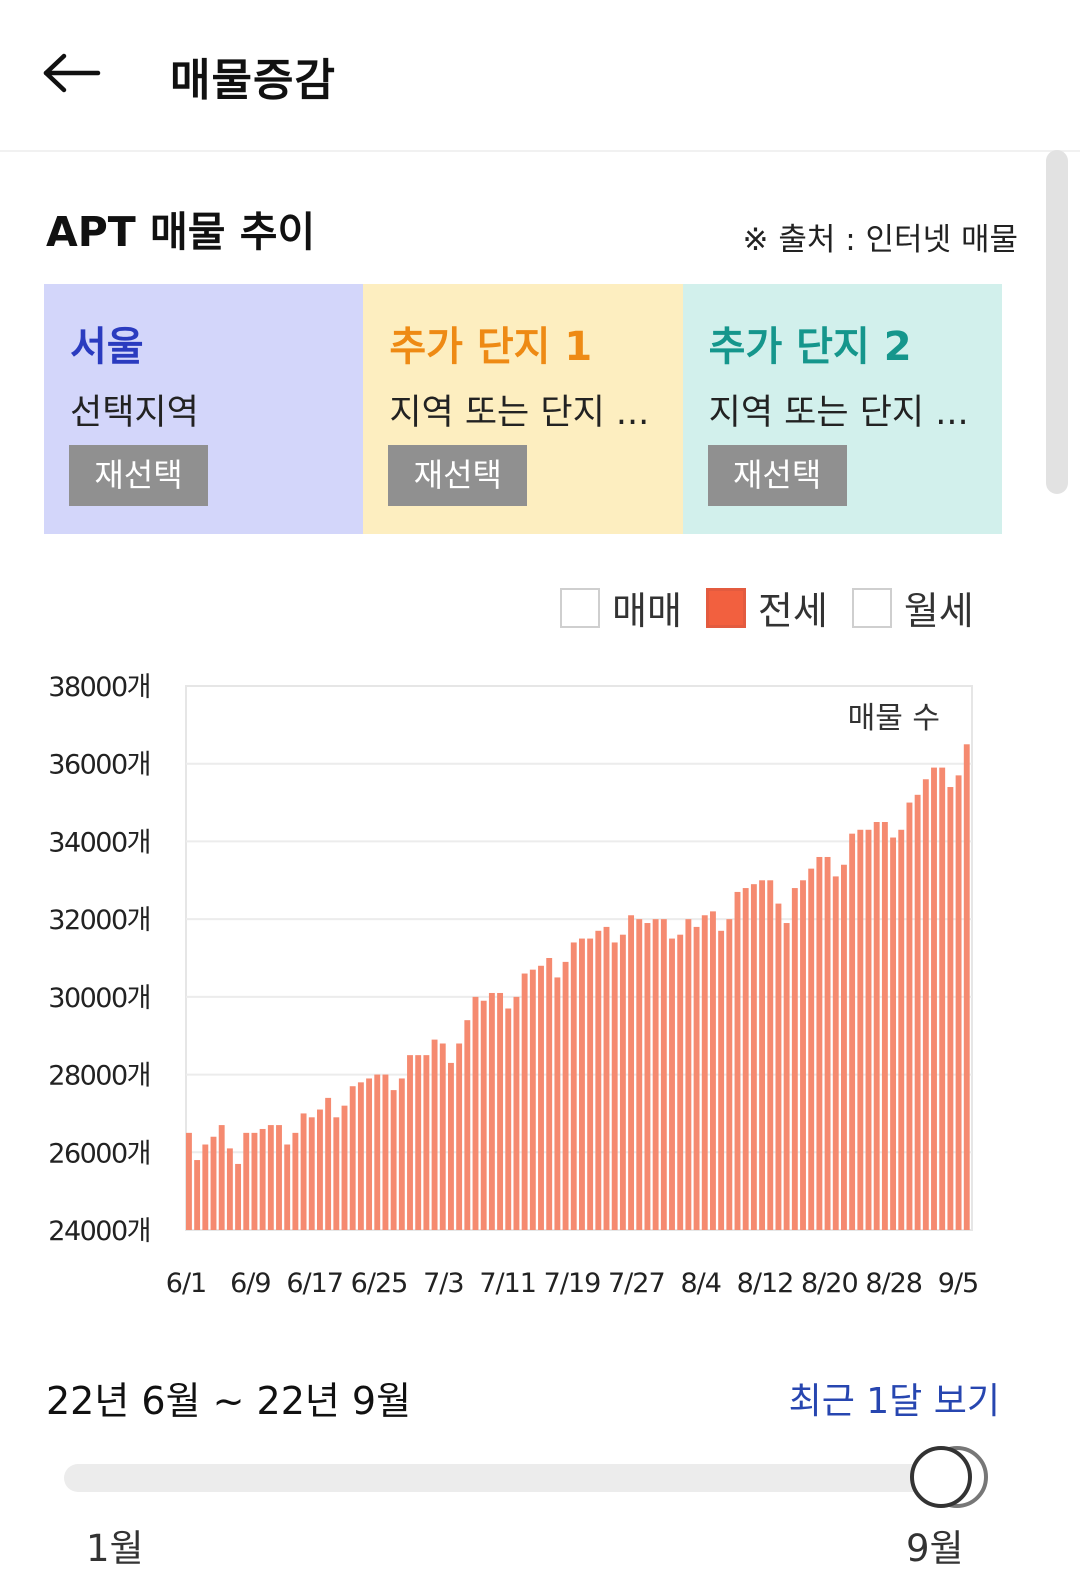 The width and height of the screenshot is (1080, 1585). Describe the element at coordinates (181, 232) in the screenshot. I see `section-title: APT 매물 추이` at that location.